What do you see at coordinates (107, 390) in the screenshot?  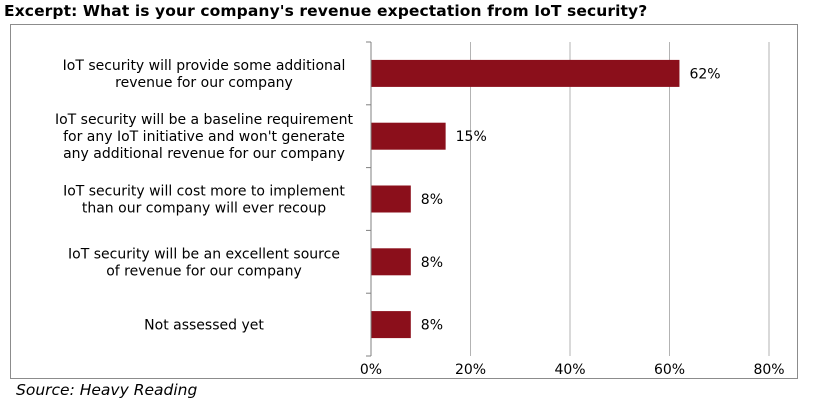 I see `source-note: Source: Heavy Reading` at bounding box center [107, 390].